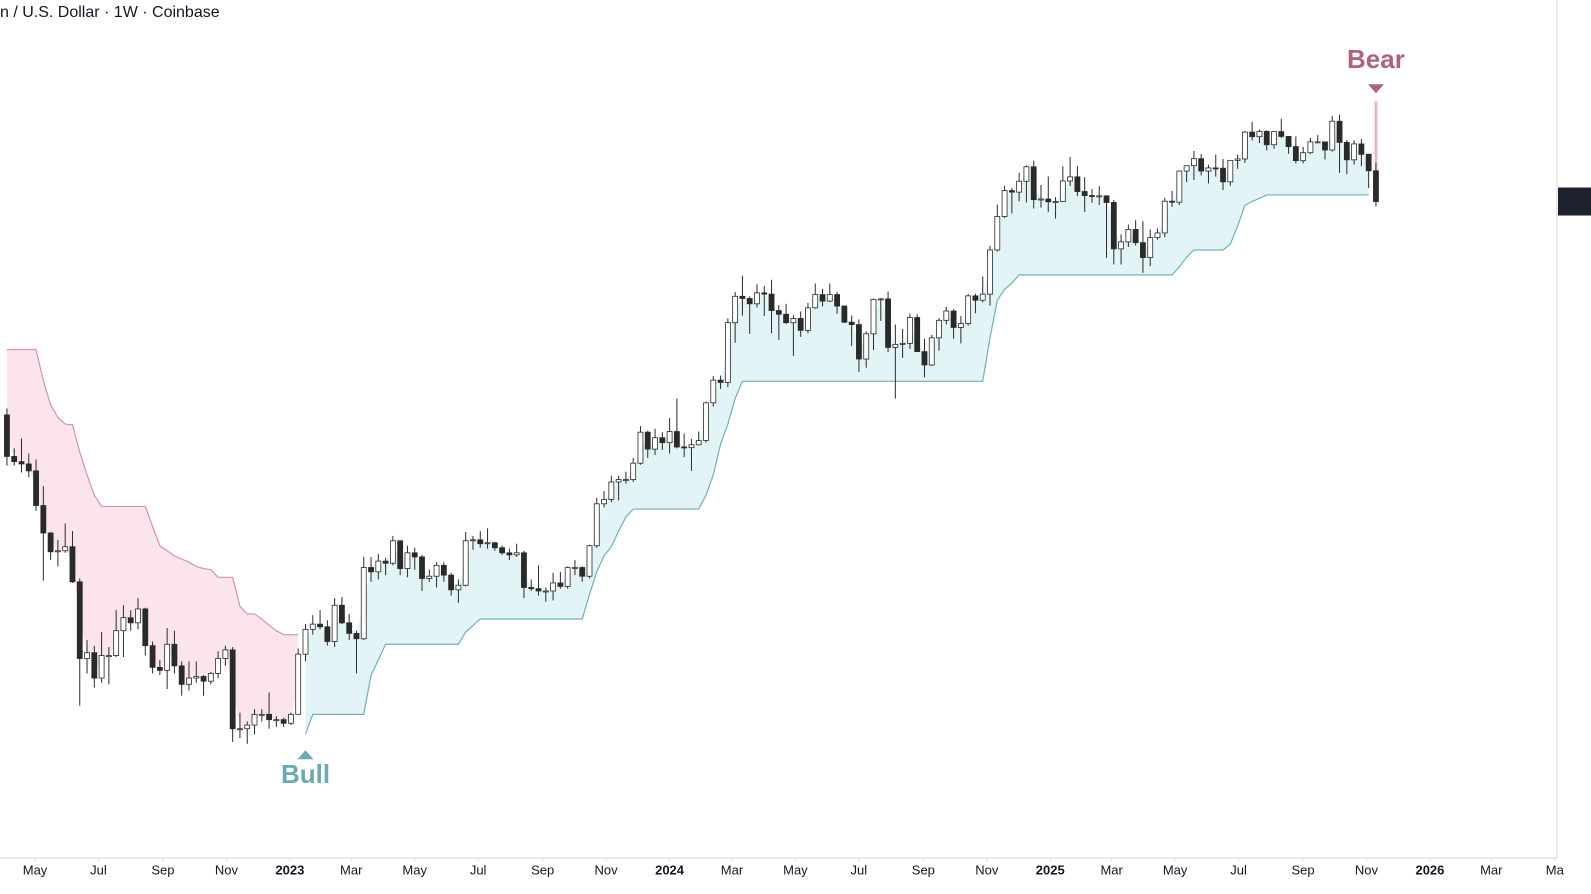 This screenshot has height=894, width=1591. I want to click on x-tick-label: 2023, so click(289, 869).